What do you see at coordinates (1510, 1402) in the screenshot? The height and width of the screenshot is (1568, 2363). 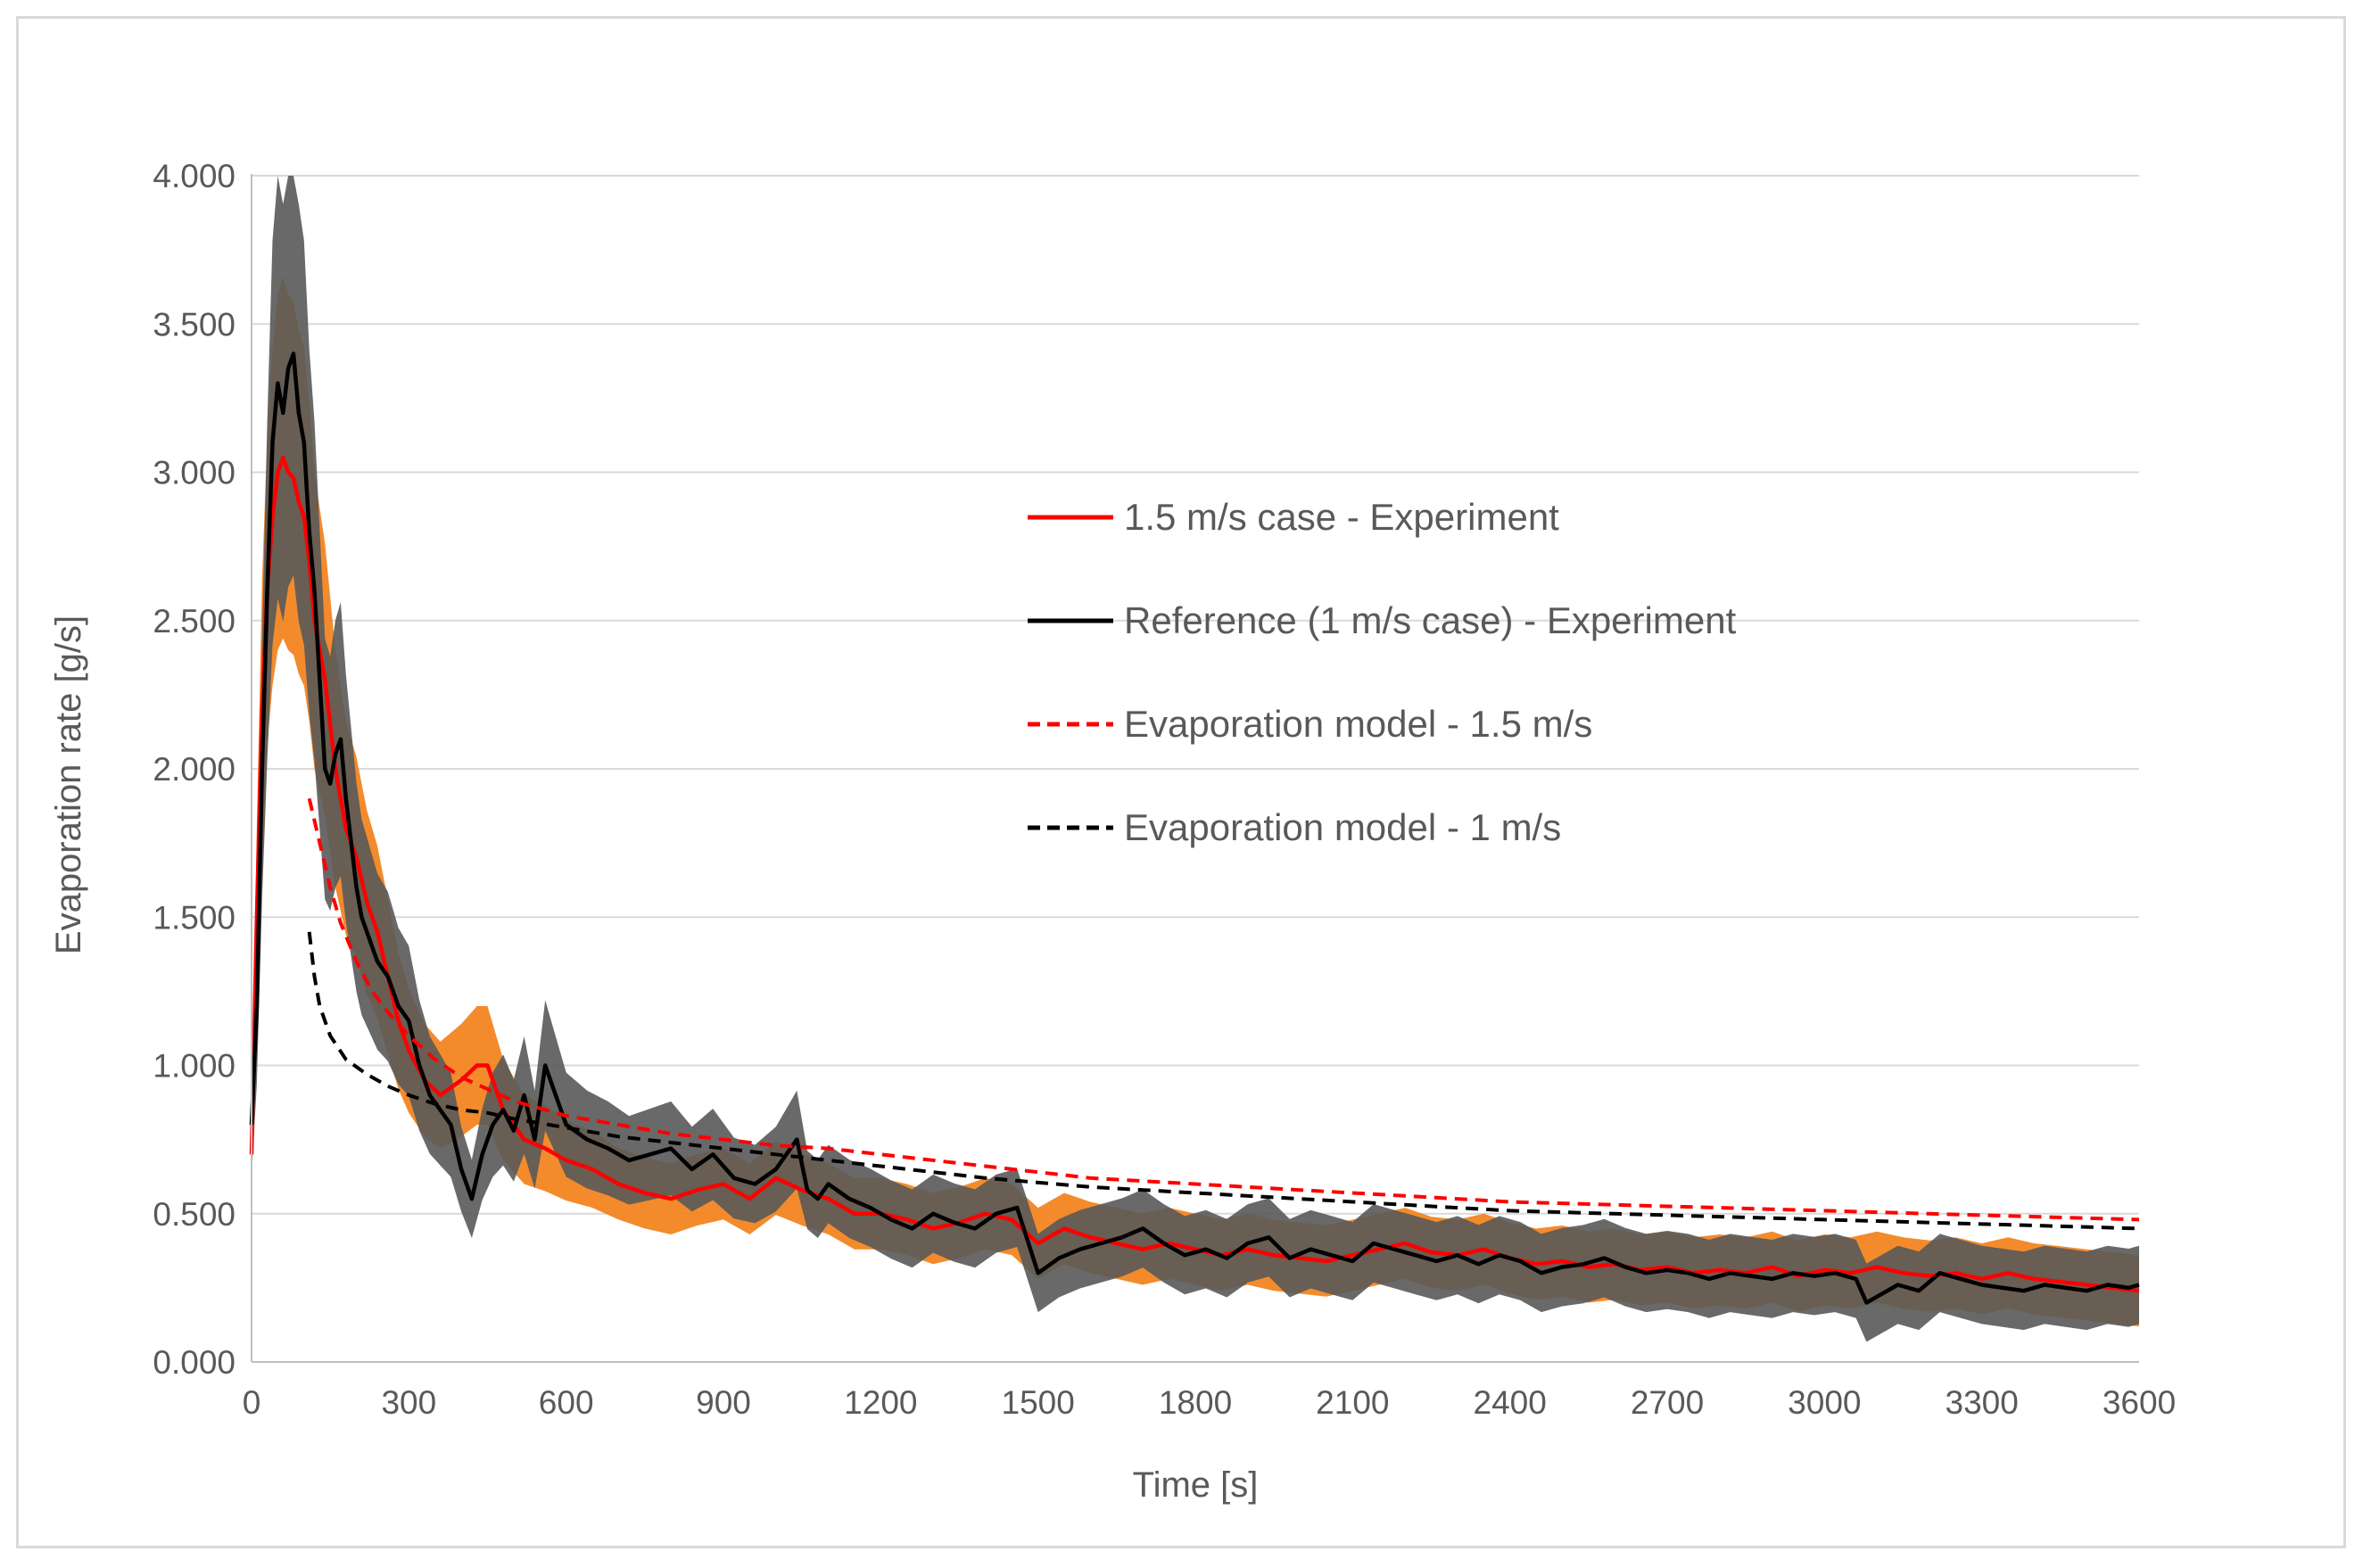 I see `x-tick-label: 2400` at bounding box center [1510, 1402].